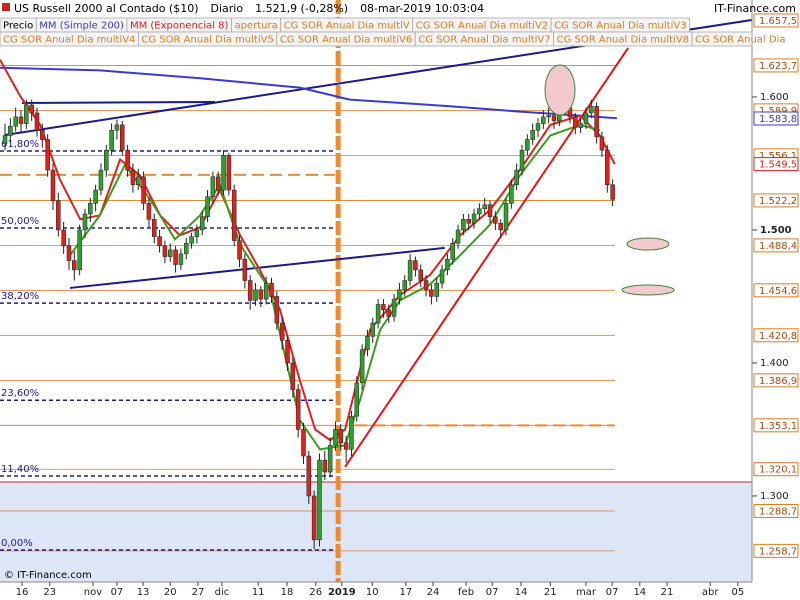 The image size is (800, 600). I want to click on level-label: 1.583,8, so click(778, 119).